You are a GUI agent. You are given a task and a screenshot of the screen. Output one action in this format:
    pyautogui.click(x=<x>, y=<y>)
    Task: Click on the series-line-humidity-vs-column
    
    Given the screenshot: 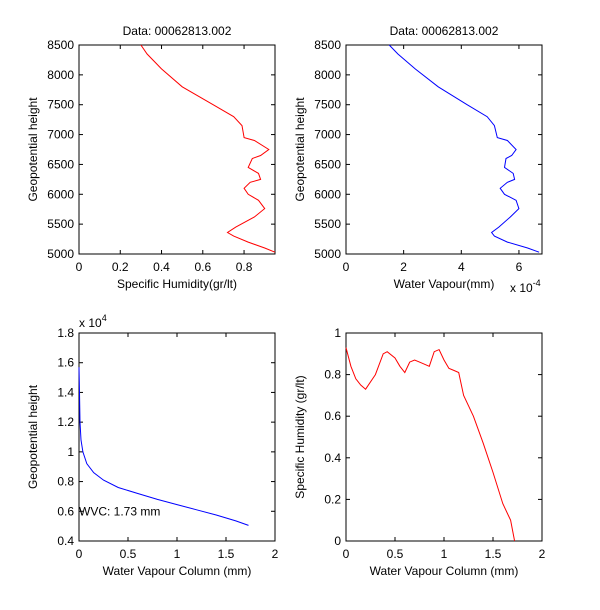 What is the action you would take?
    pyautogui.click(x=430, y=444)
    